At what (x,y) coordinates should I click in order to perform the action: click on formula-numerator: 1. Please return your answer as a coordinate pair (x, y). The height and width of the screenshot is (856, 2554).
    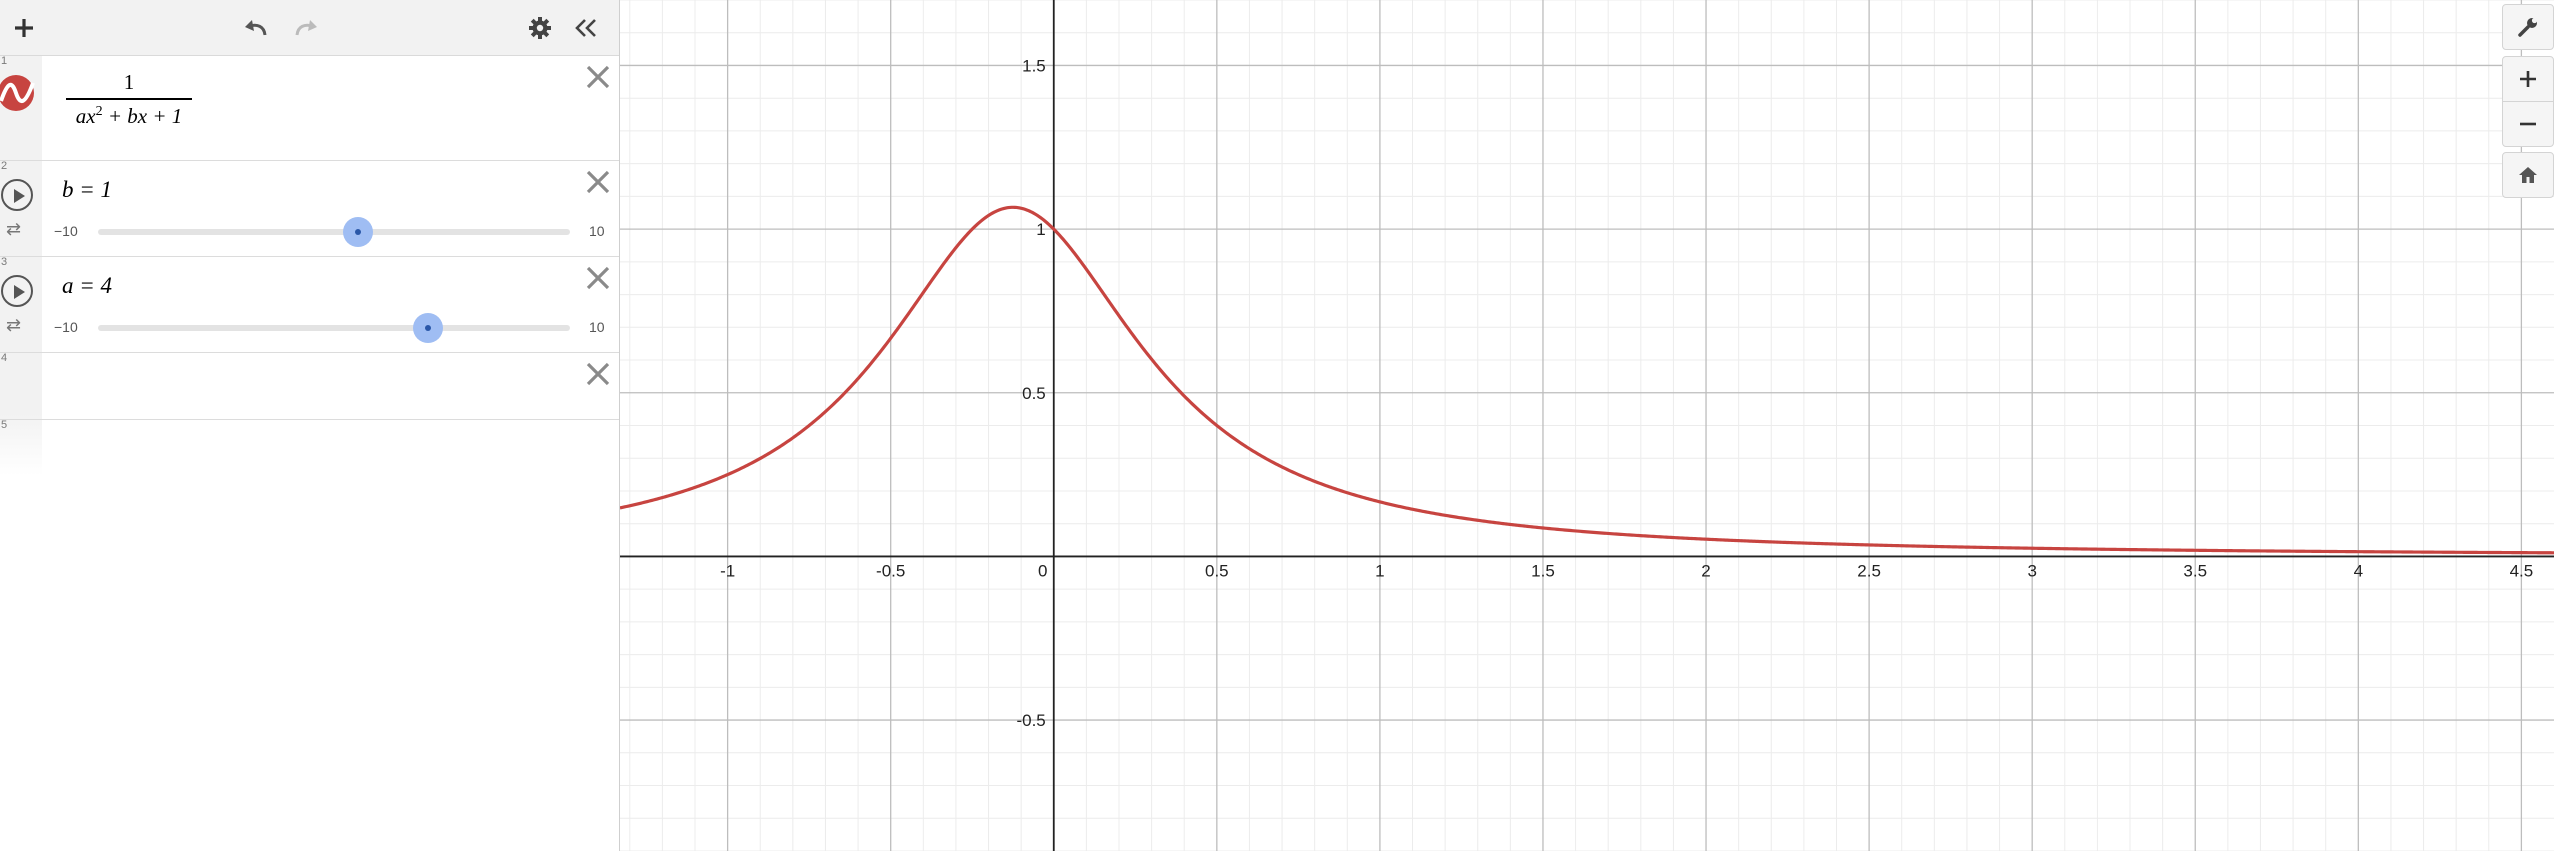
    Looking at the image, I should click on (129, 82).